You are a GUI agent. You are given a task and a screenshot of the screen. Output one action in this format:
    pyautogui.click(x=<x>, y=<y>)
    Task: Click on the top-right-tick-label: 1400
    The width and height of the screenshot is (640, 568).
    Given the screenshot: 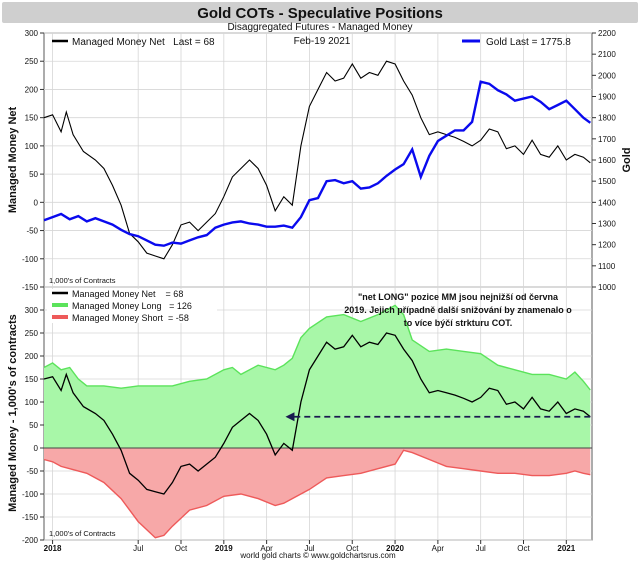 What is the action you would take?
    pyautogui.click(x=607, y=202)
    